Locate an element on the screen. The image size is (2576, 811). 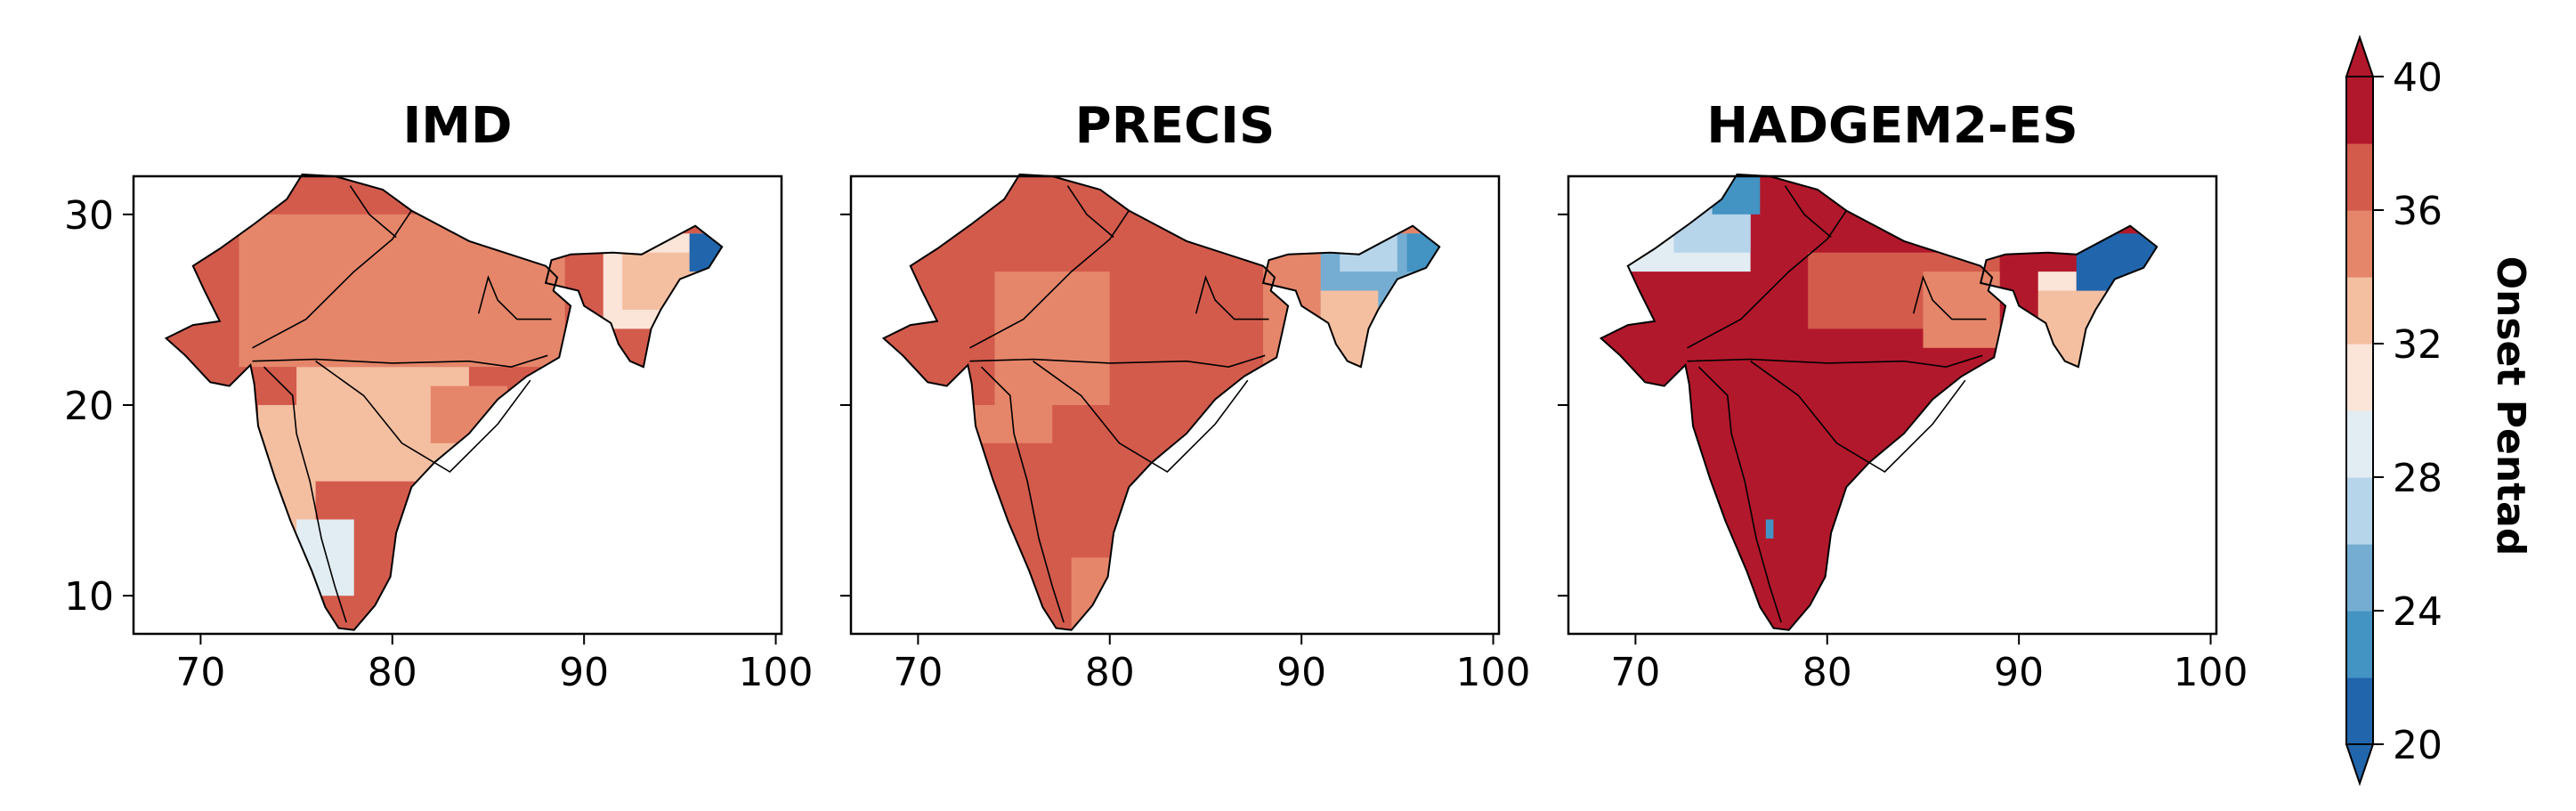
colorbar-tick-label: 32 is located at coordinates (2417, 345).